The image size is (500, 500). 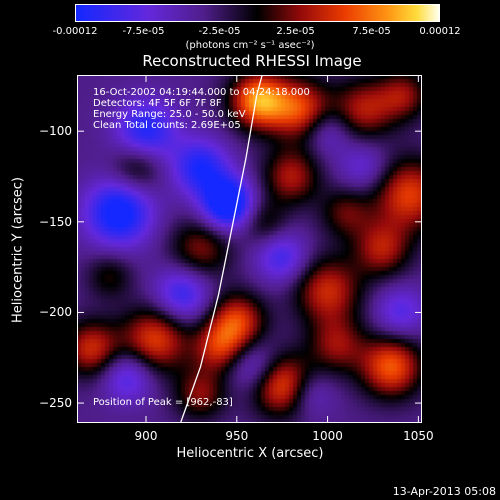 What do you see at coordinates (250, 453) in the screenshot?
I see `x-axis-label: Heliocentric X (arcsec)` at bounding box center [250, 453].